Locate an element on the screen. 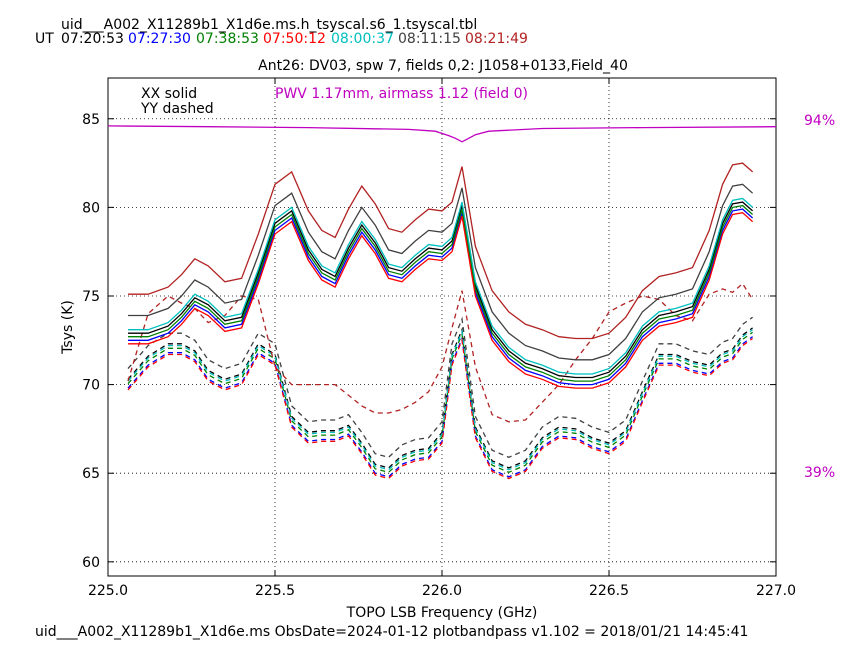 Image resolution: width=864 pixels, height=648 pixels. ut-time-3: 07:50:12 is located at coordinates (294, 39).